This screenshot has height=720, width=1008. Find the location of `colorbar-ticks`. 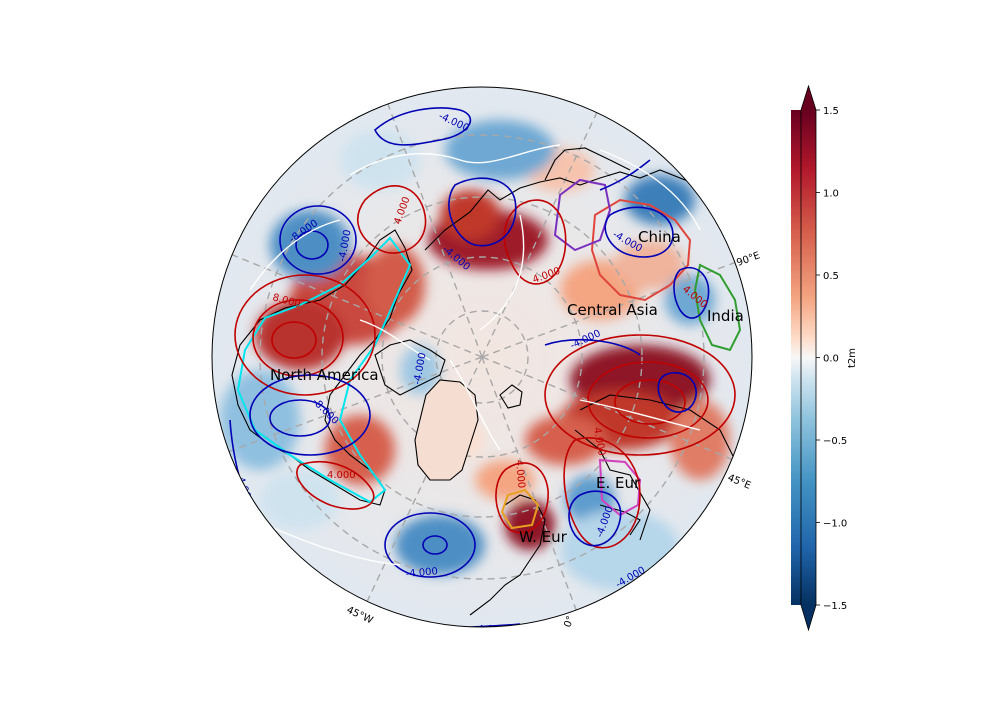

colorbar-ticks is located at coordinates (818, 357).